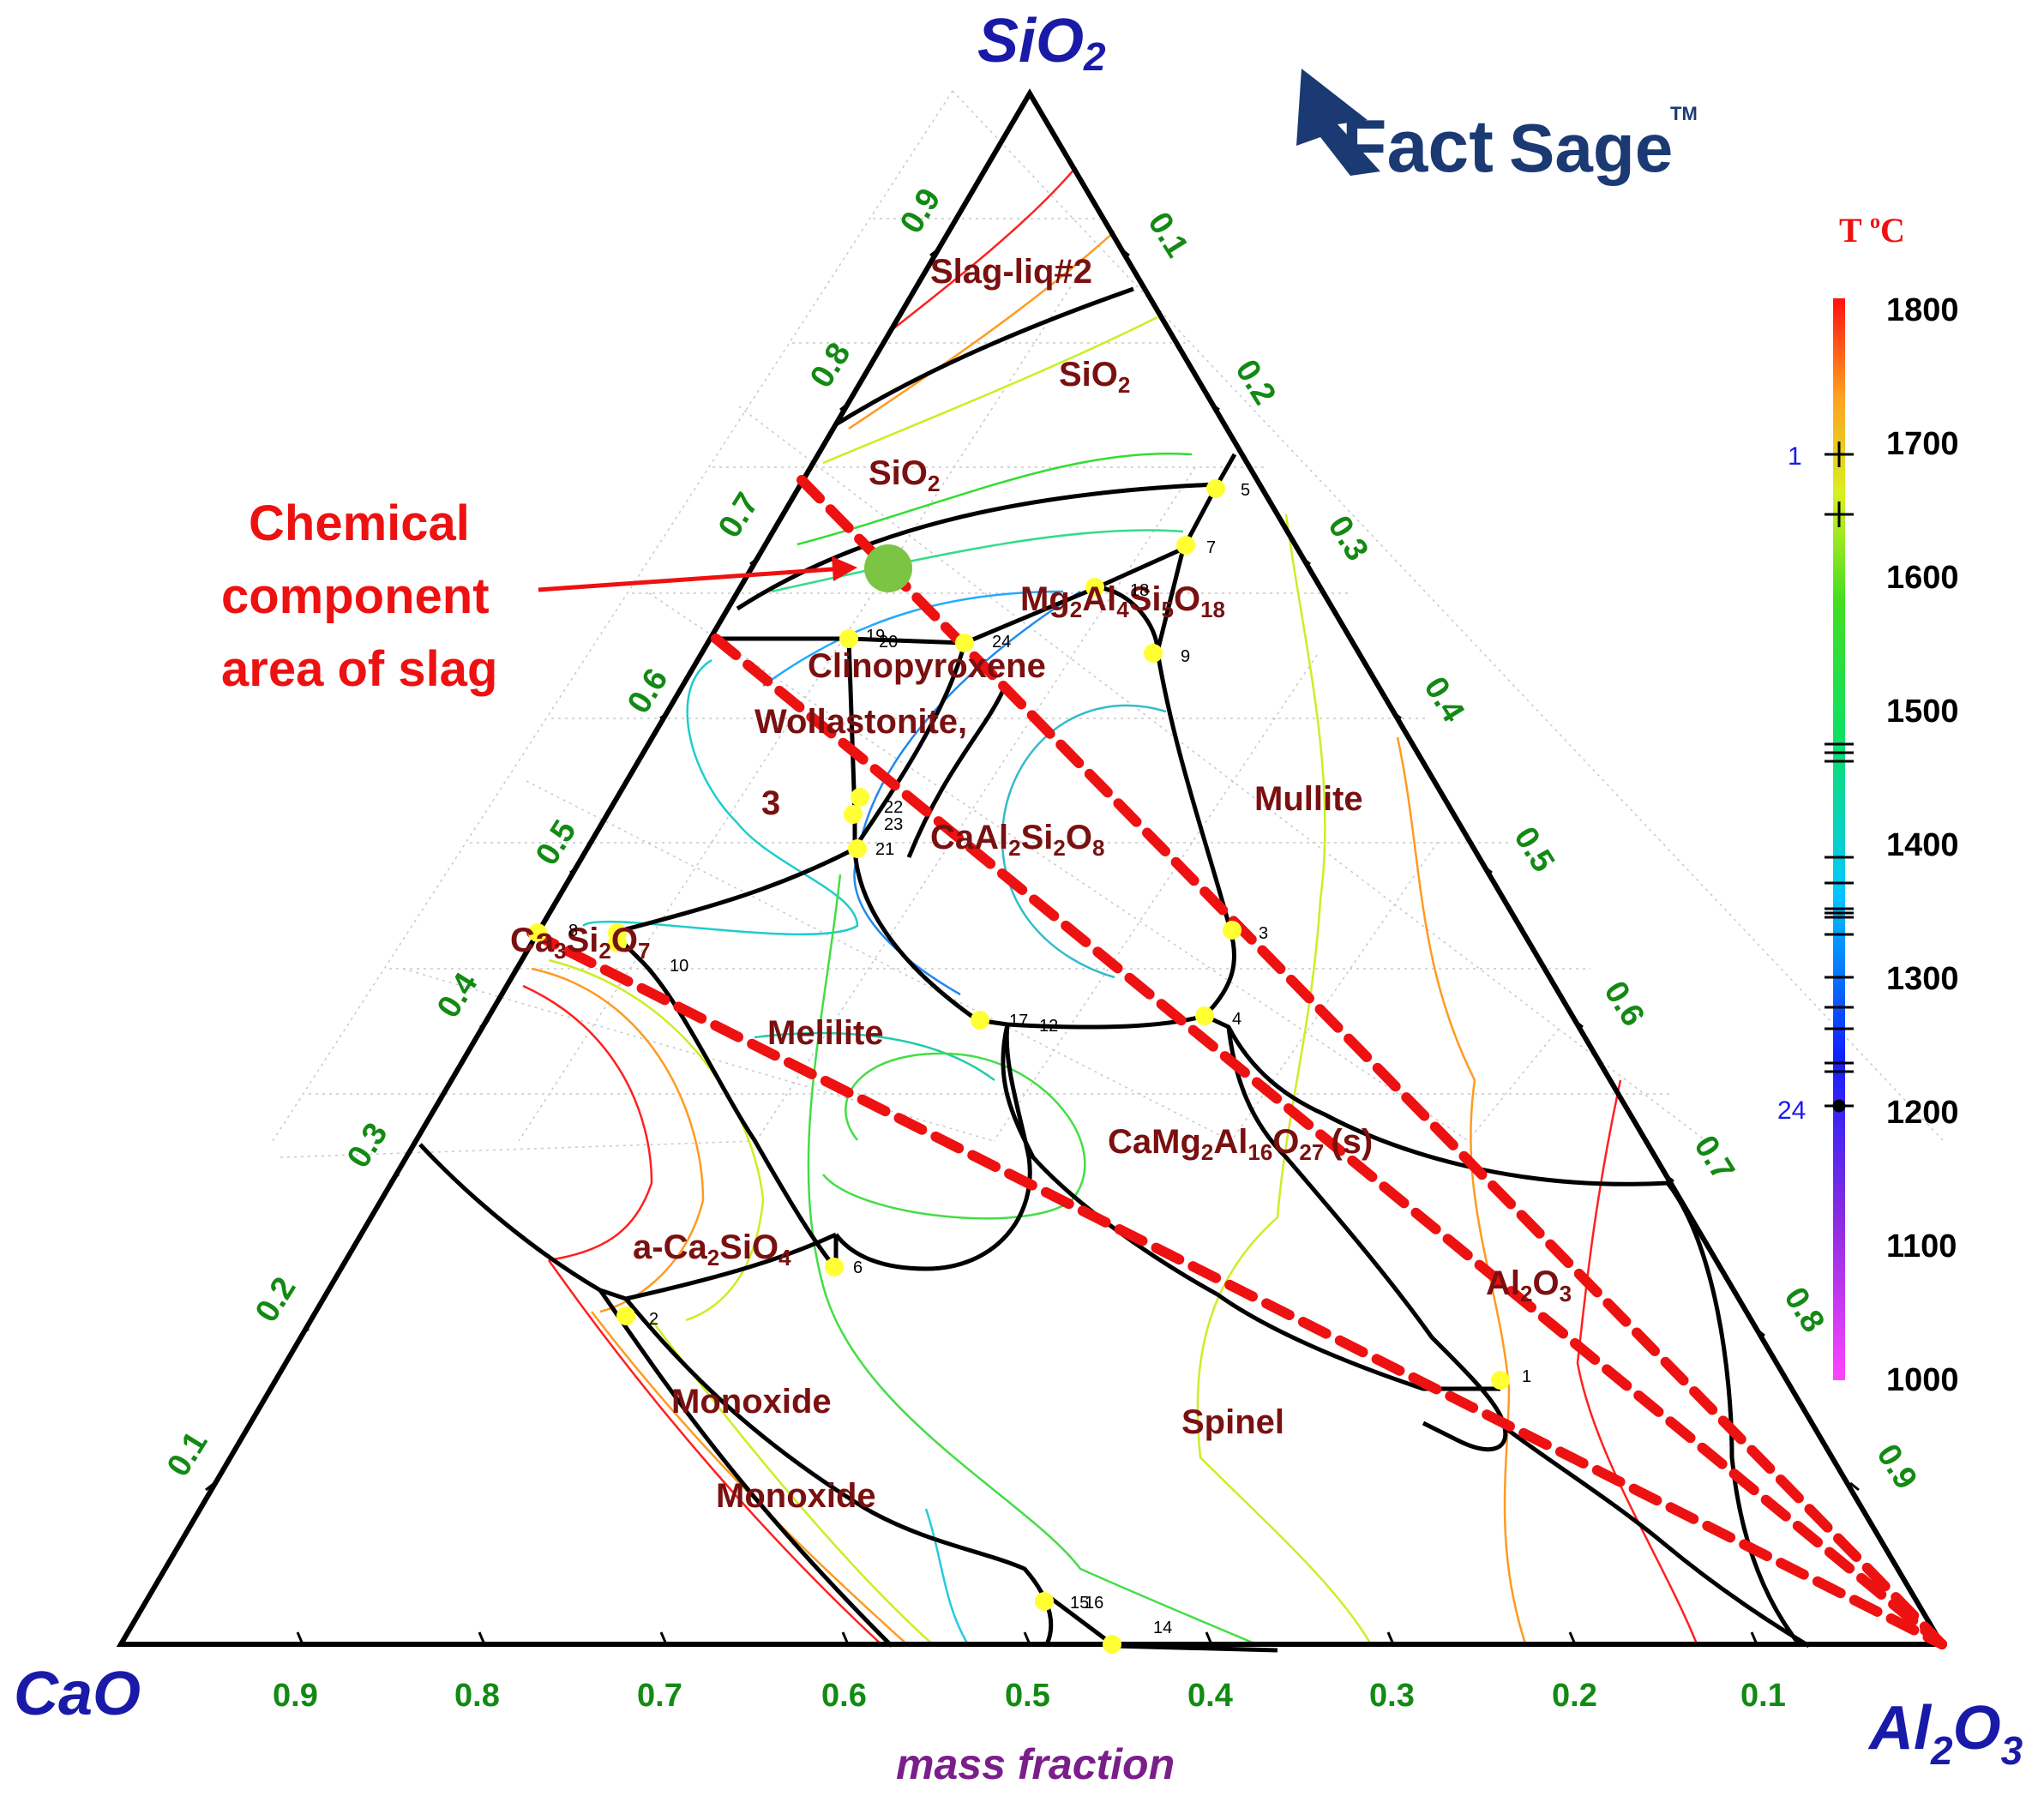 This screenshot has height=1796, width=2044. I want to click on svg-text: 4, so click(1236, 1019).